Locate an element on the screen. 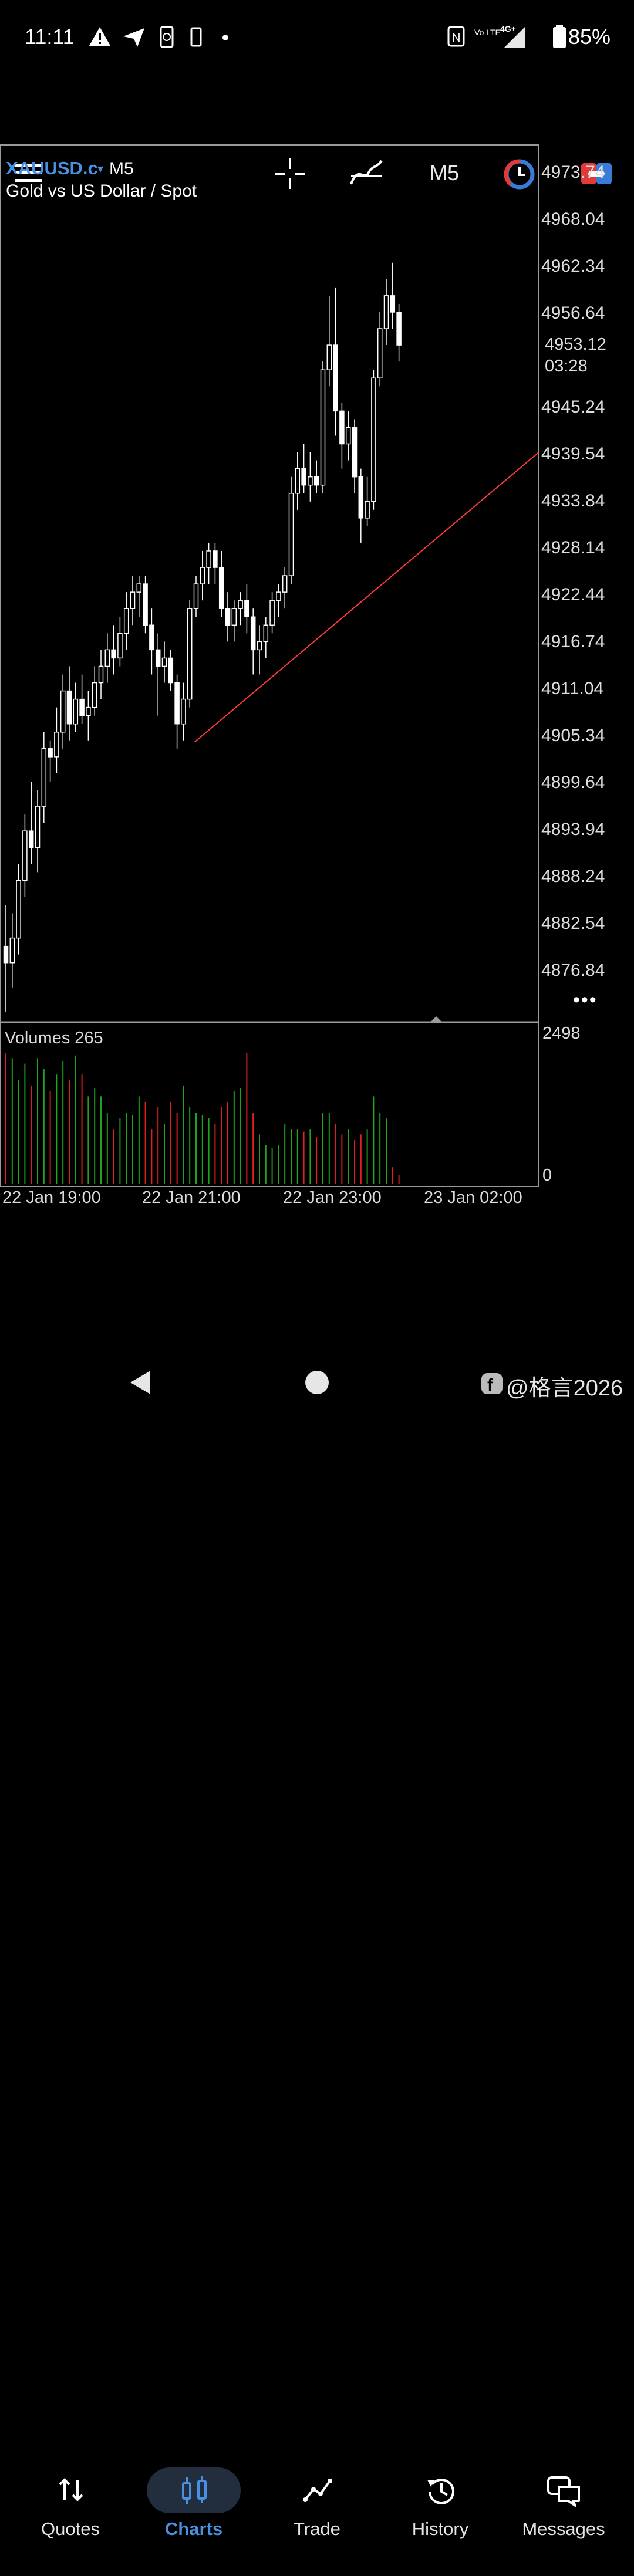 This screenshot has height=2576, width=634. nav-charts is located at coordinates (193, 2517).